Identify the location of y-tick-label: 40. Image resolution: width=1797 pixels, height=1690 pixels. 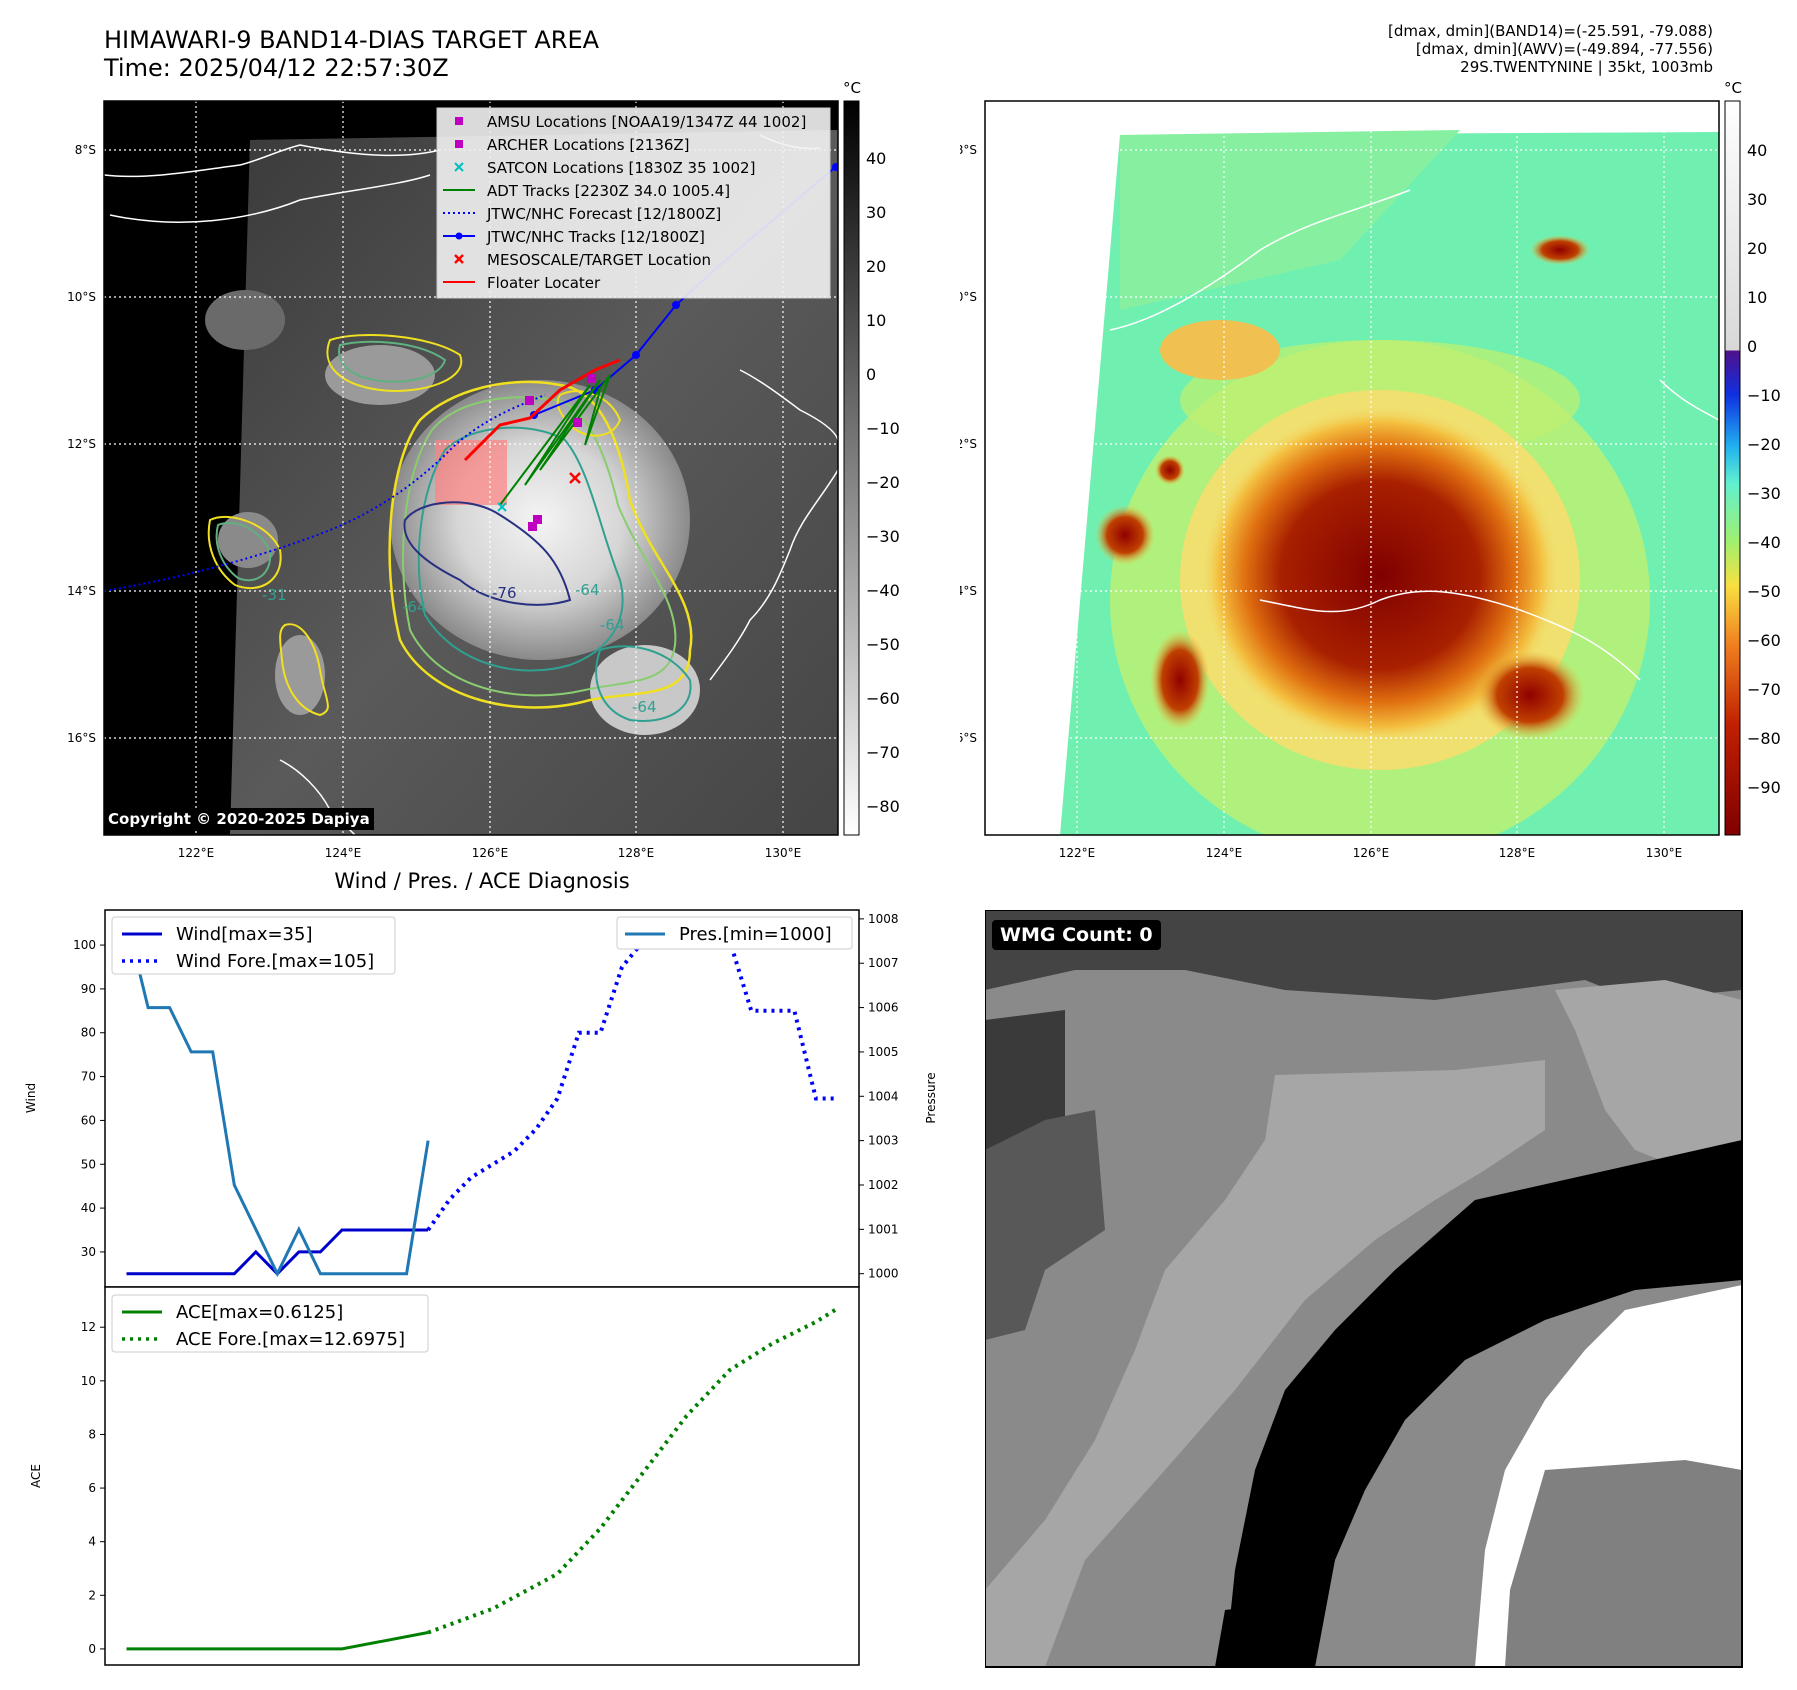
(88, 1208).